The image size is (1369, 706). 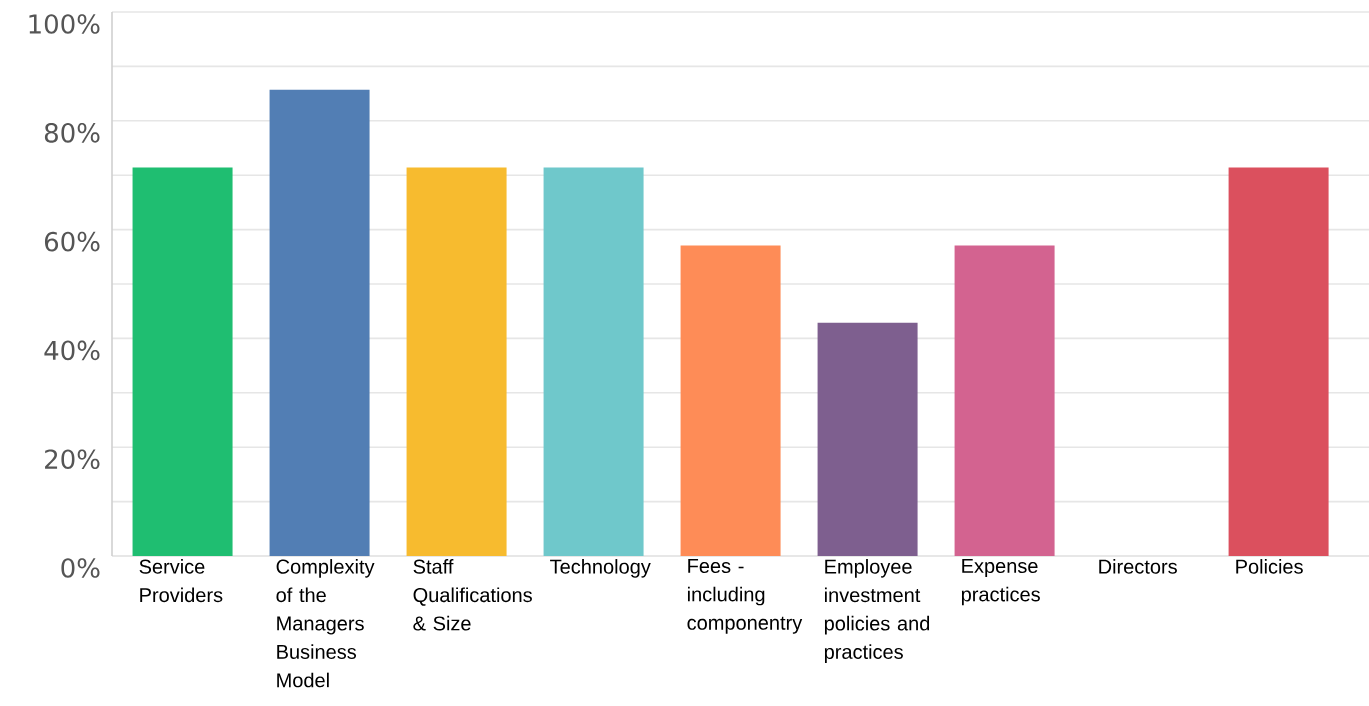 What do you see at coordinates (472, 595) in the screenshot?
I see `x-tick-label: Staff Qualifications & Size` at bounding box center [472, 595].